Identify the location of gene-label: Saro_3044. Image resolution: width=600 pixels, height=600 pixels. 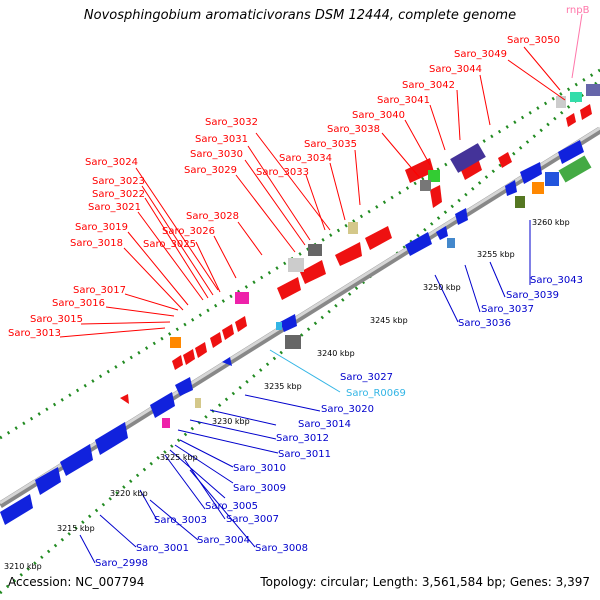
(455, 69).